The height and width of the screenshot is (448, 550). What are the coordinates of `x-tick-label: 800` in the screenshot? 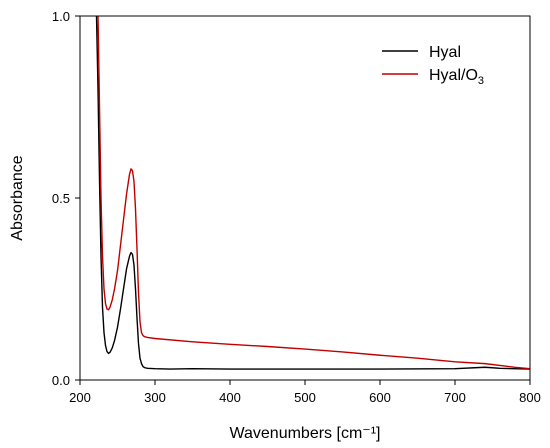 It's located at (530, 397).